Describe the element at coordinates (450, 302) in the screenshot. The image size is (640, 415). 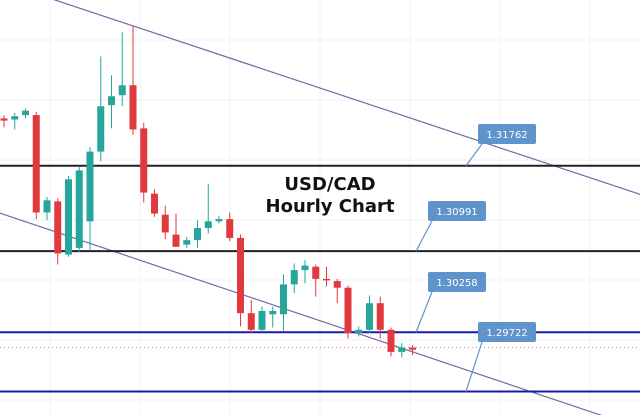
I see `level-callout: 1.30258` at that location.